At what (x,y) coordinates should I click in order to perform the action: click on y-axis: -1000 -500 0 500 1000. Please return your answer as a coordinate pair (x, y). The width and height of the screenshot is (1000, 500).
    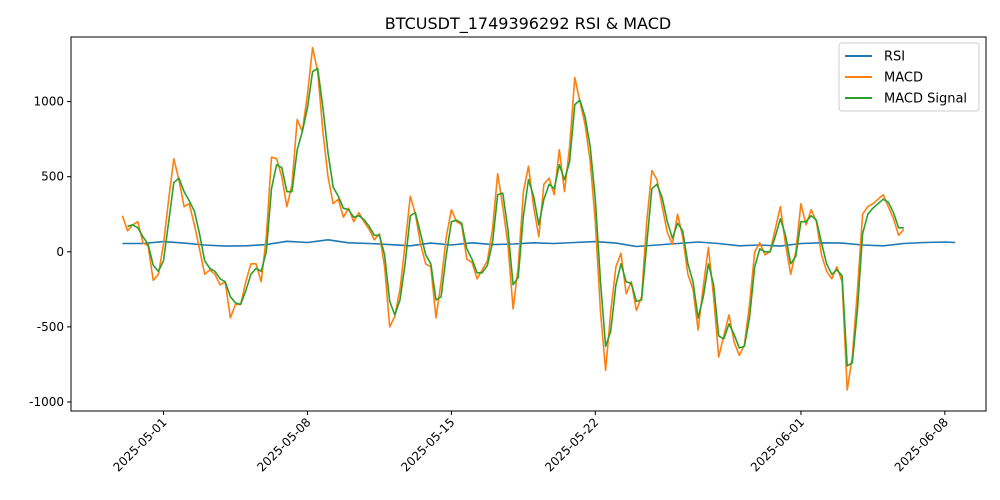
    Looking at the image, I should click on (50, 252).